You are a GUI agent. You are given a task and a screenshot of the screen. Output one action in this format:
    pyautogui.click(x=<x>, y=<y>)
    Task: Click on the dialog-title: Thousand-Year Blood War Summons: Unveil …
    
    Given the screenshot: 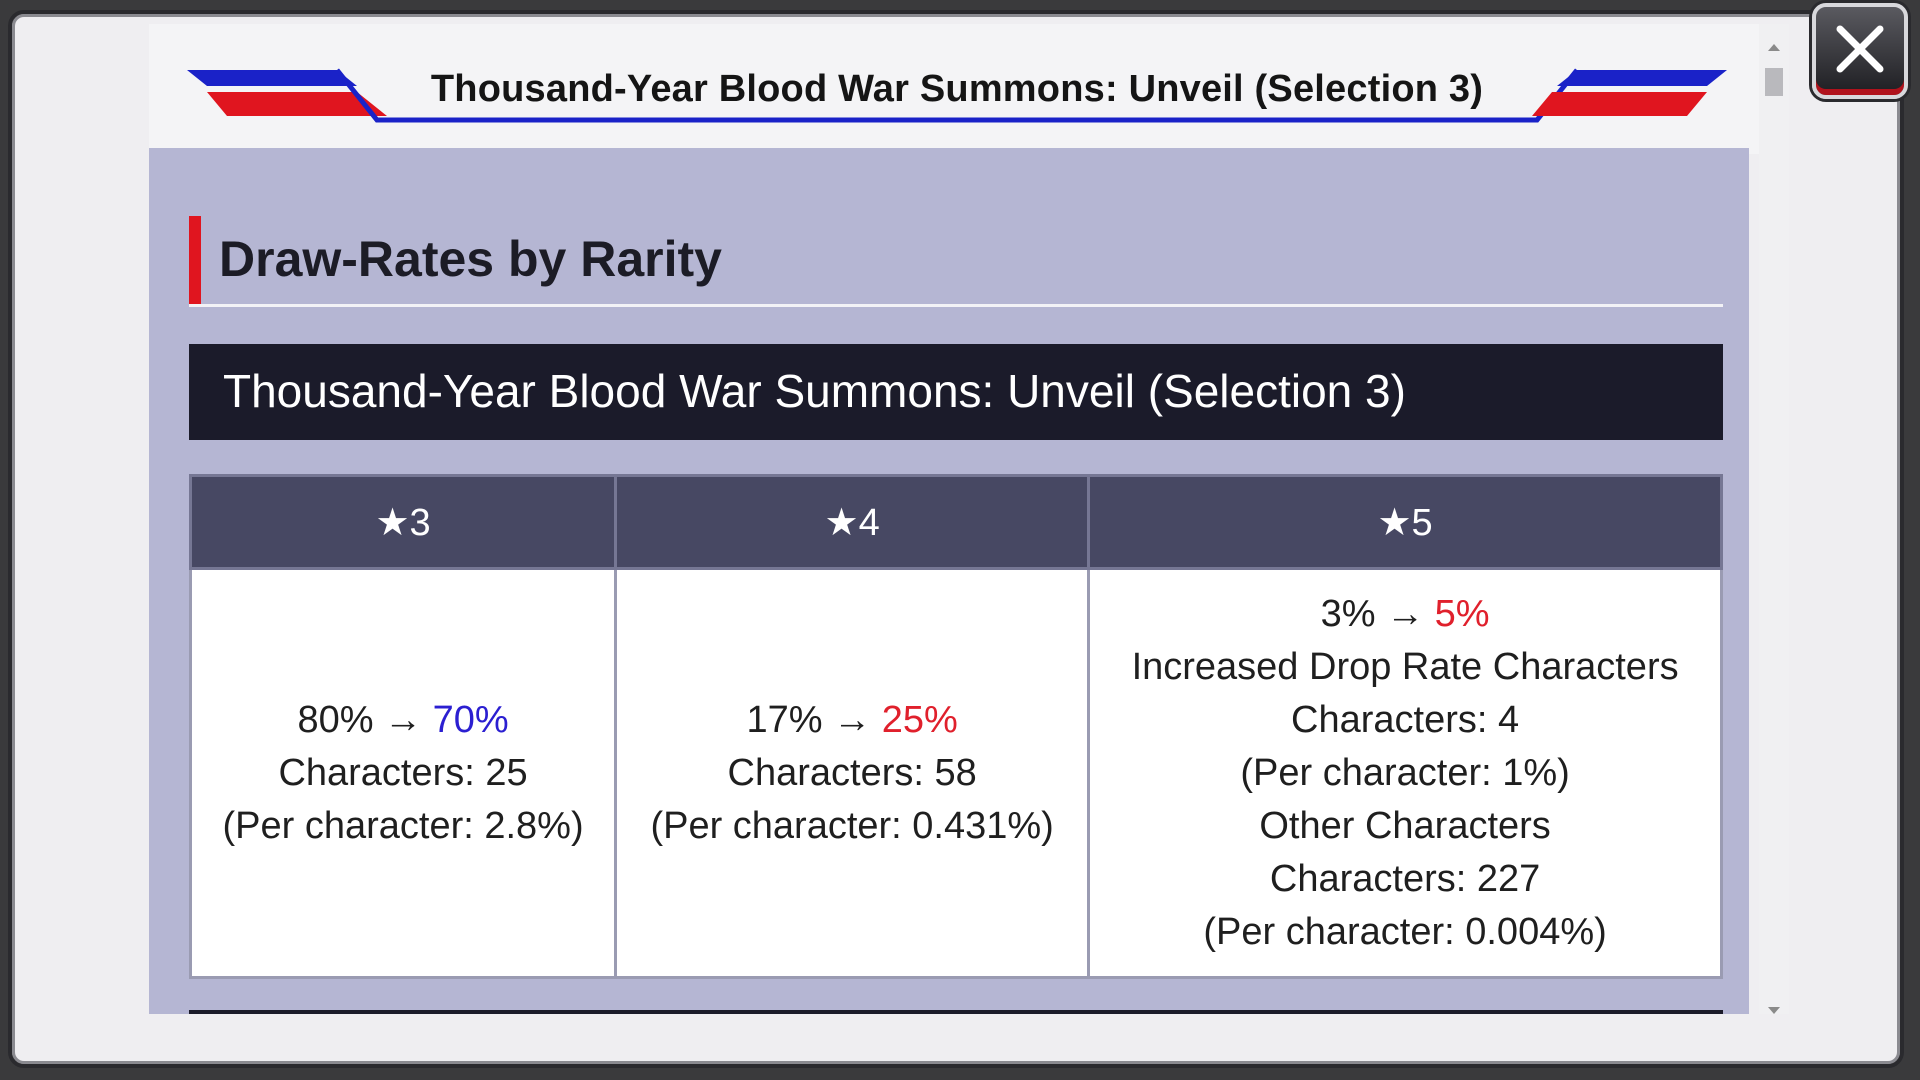 What is the action you would take?
    pyautogui.click(x=957, y=89)
    